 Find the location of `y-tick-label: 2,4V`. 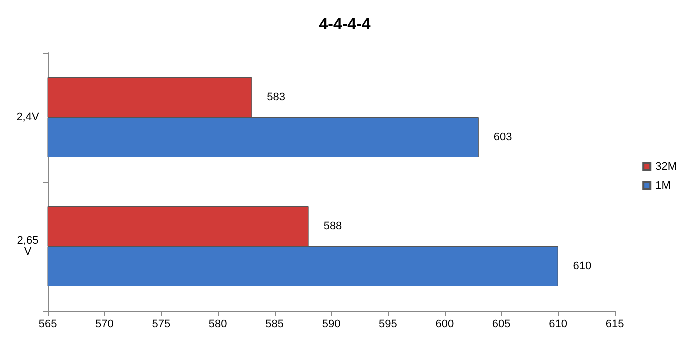

y-tick-label: 2,4V is located at coordinates (28, 118).